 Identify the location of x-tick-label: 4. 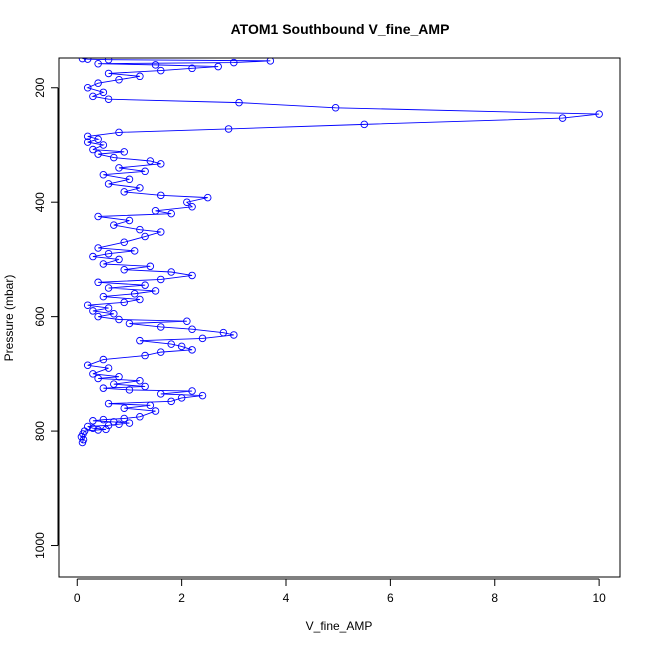
(286, 598).